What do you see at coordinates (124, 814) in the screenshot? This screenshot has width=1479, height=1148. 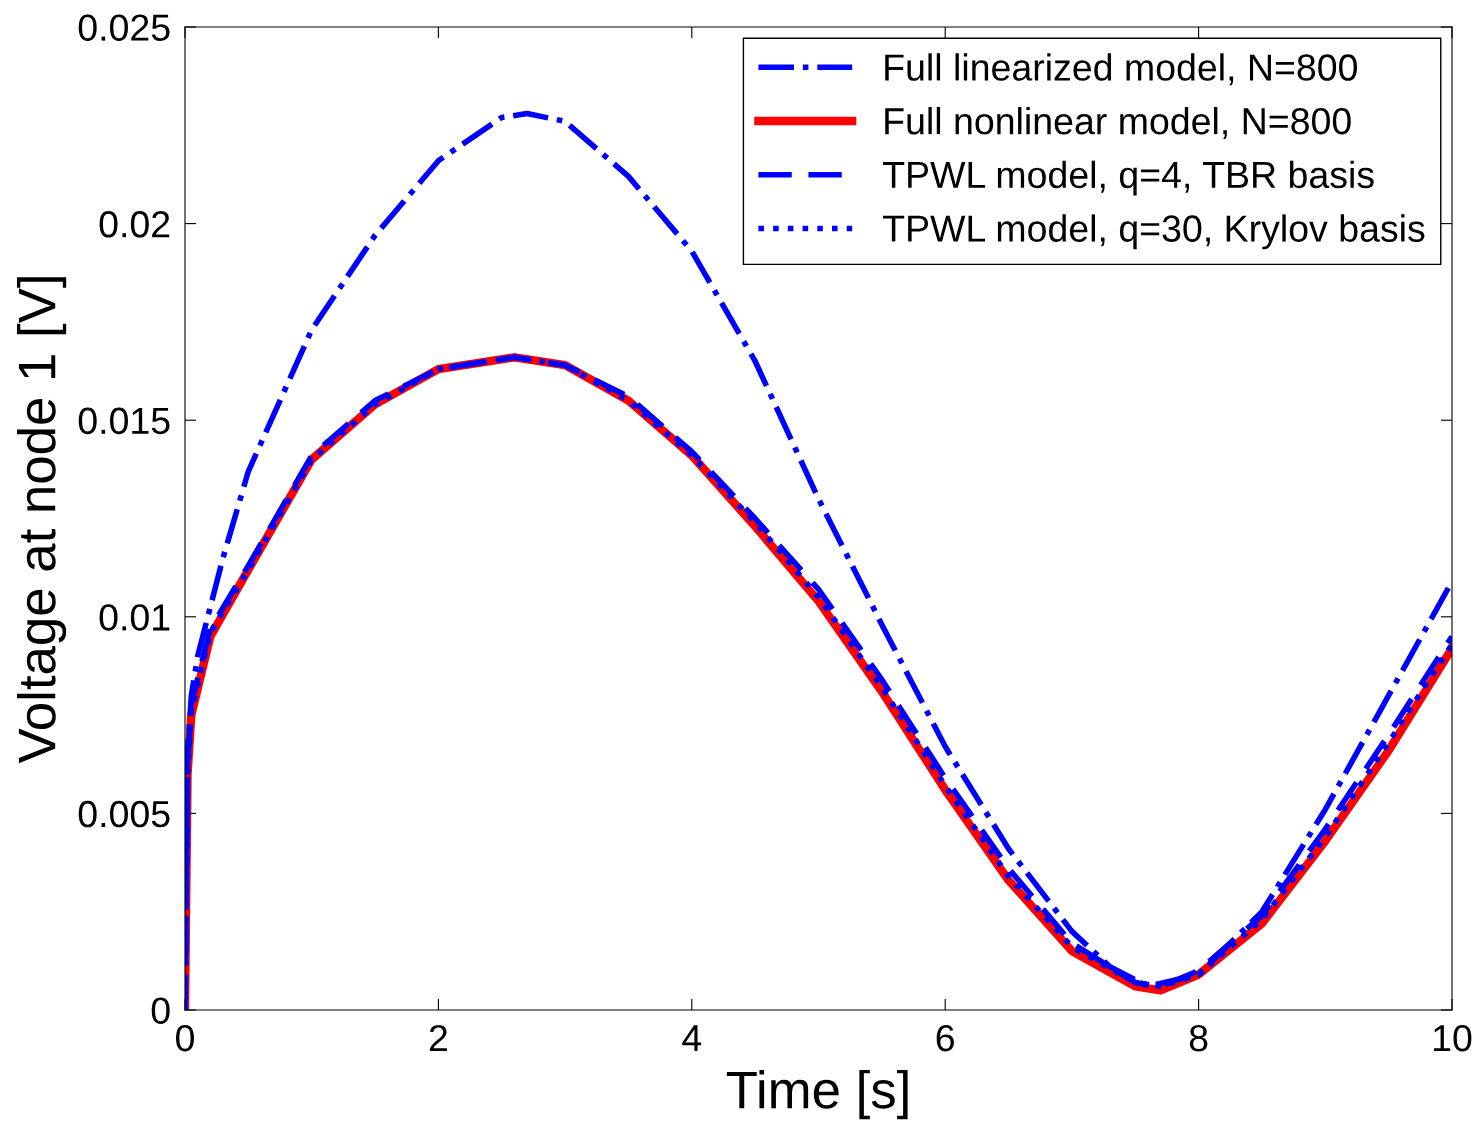 I see `y-tick-label: 0.005` at bounding box center [124, 814].